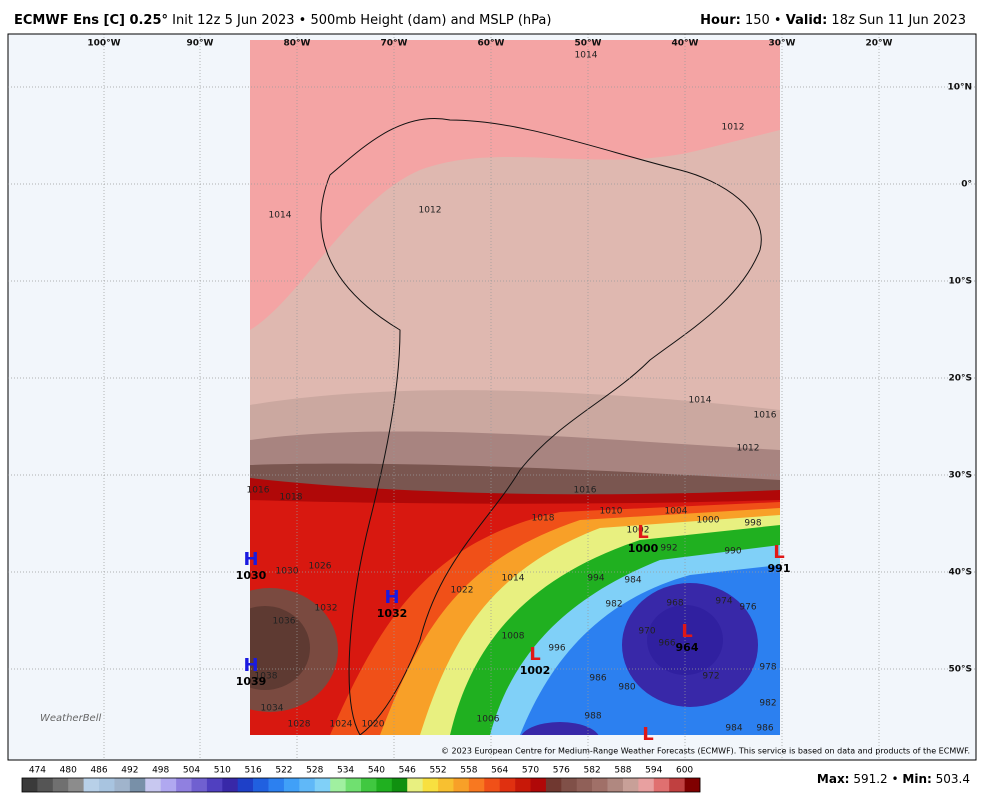 The image size is (984, 808). What do you see at coordinates (392, 613) in the screenshot?
I see `pressure-center-value: 1032` at bounding box center [392, 613].